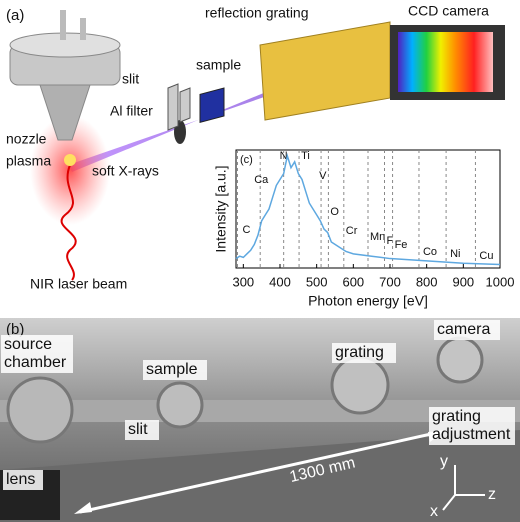 The width and height of the screenshot is (520, 522). I want to click on plasma-spot, so click(70, 160).